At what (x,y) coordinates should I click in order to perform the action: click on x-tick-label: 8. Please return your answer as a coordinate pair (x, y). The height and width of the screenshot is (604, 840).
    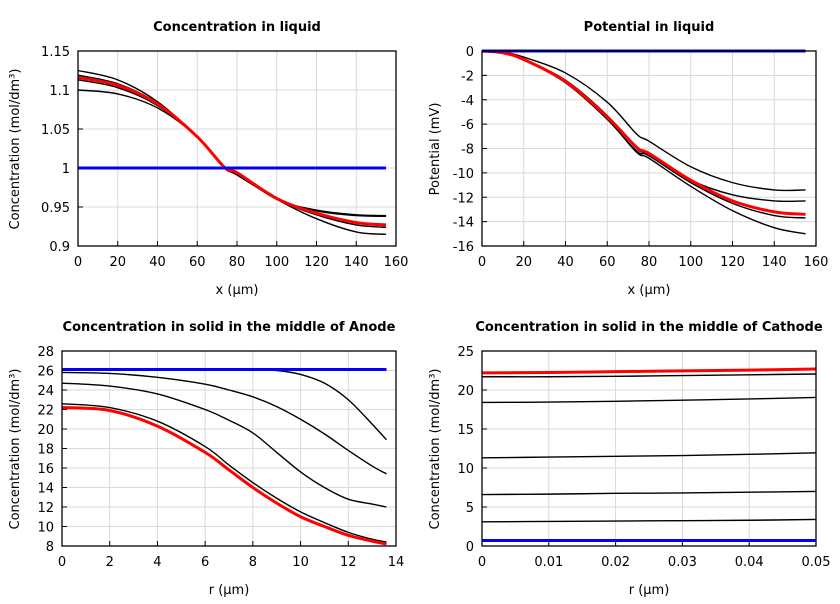
    Looking at the image, I should click on (253, 562).